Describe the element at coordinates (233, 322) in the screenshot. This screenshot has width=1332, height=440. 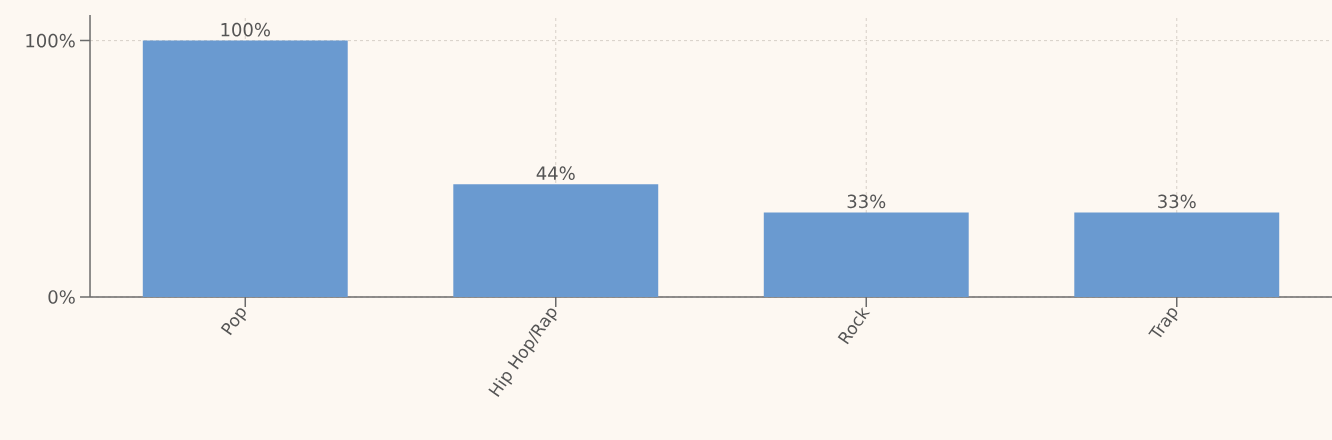
I see `x-tick-label: Pop` at that location.